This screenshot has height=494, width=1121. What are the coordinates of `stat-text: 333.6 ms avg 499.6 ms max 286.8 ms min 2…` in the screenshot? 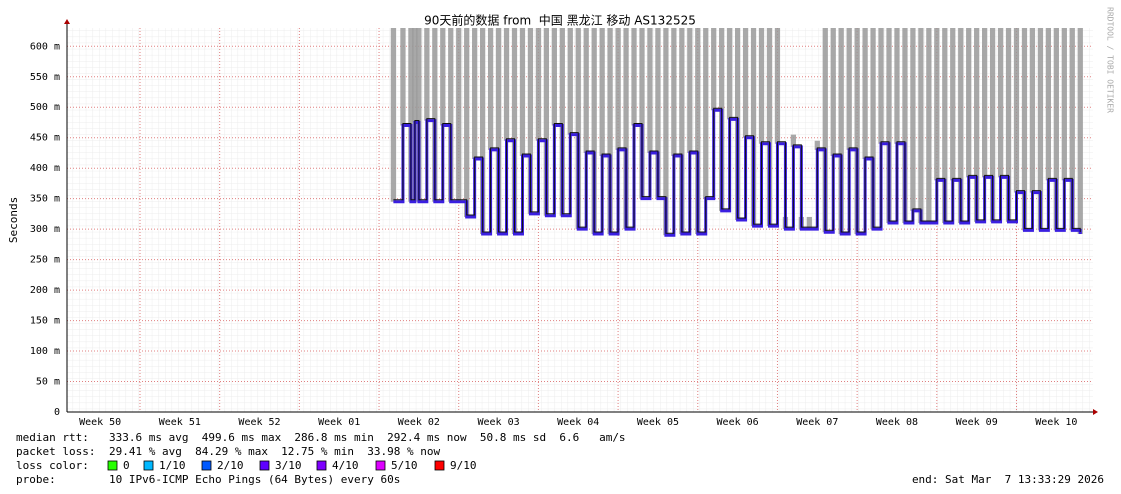 It's located at (367, 437).